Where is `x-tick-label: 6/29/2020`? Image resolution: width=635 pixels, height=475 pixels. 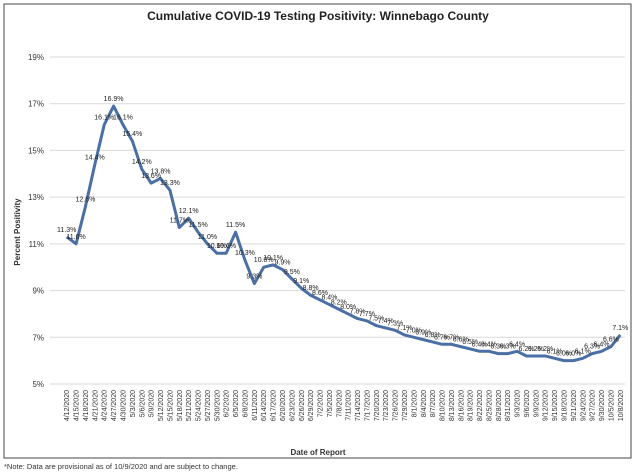 x-tick-label: 6/29/2020 is located at coordinates (311, 405).